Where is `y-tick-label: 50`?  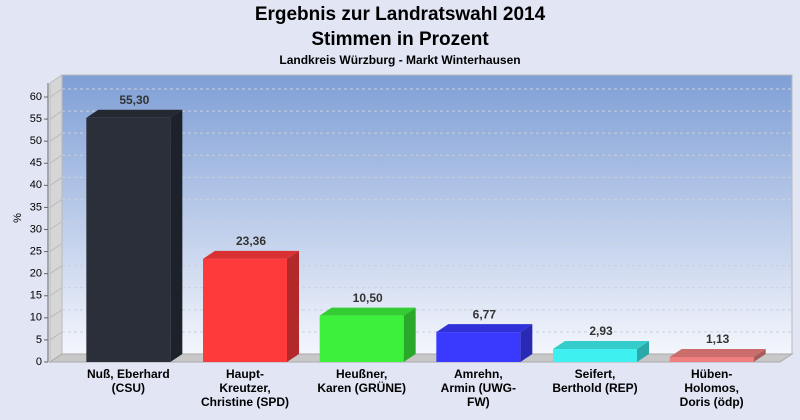
y-tick-label: 50 is located at coordinates (36, 141).